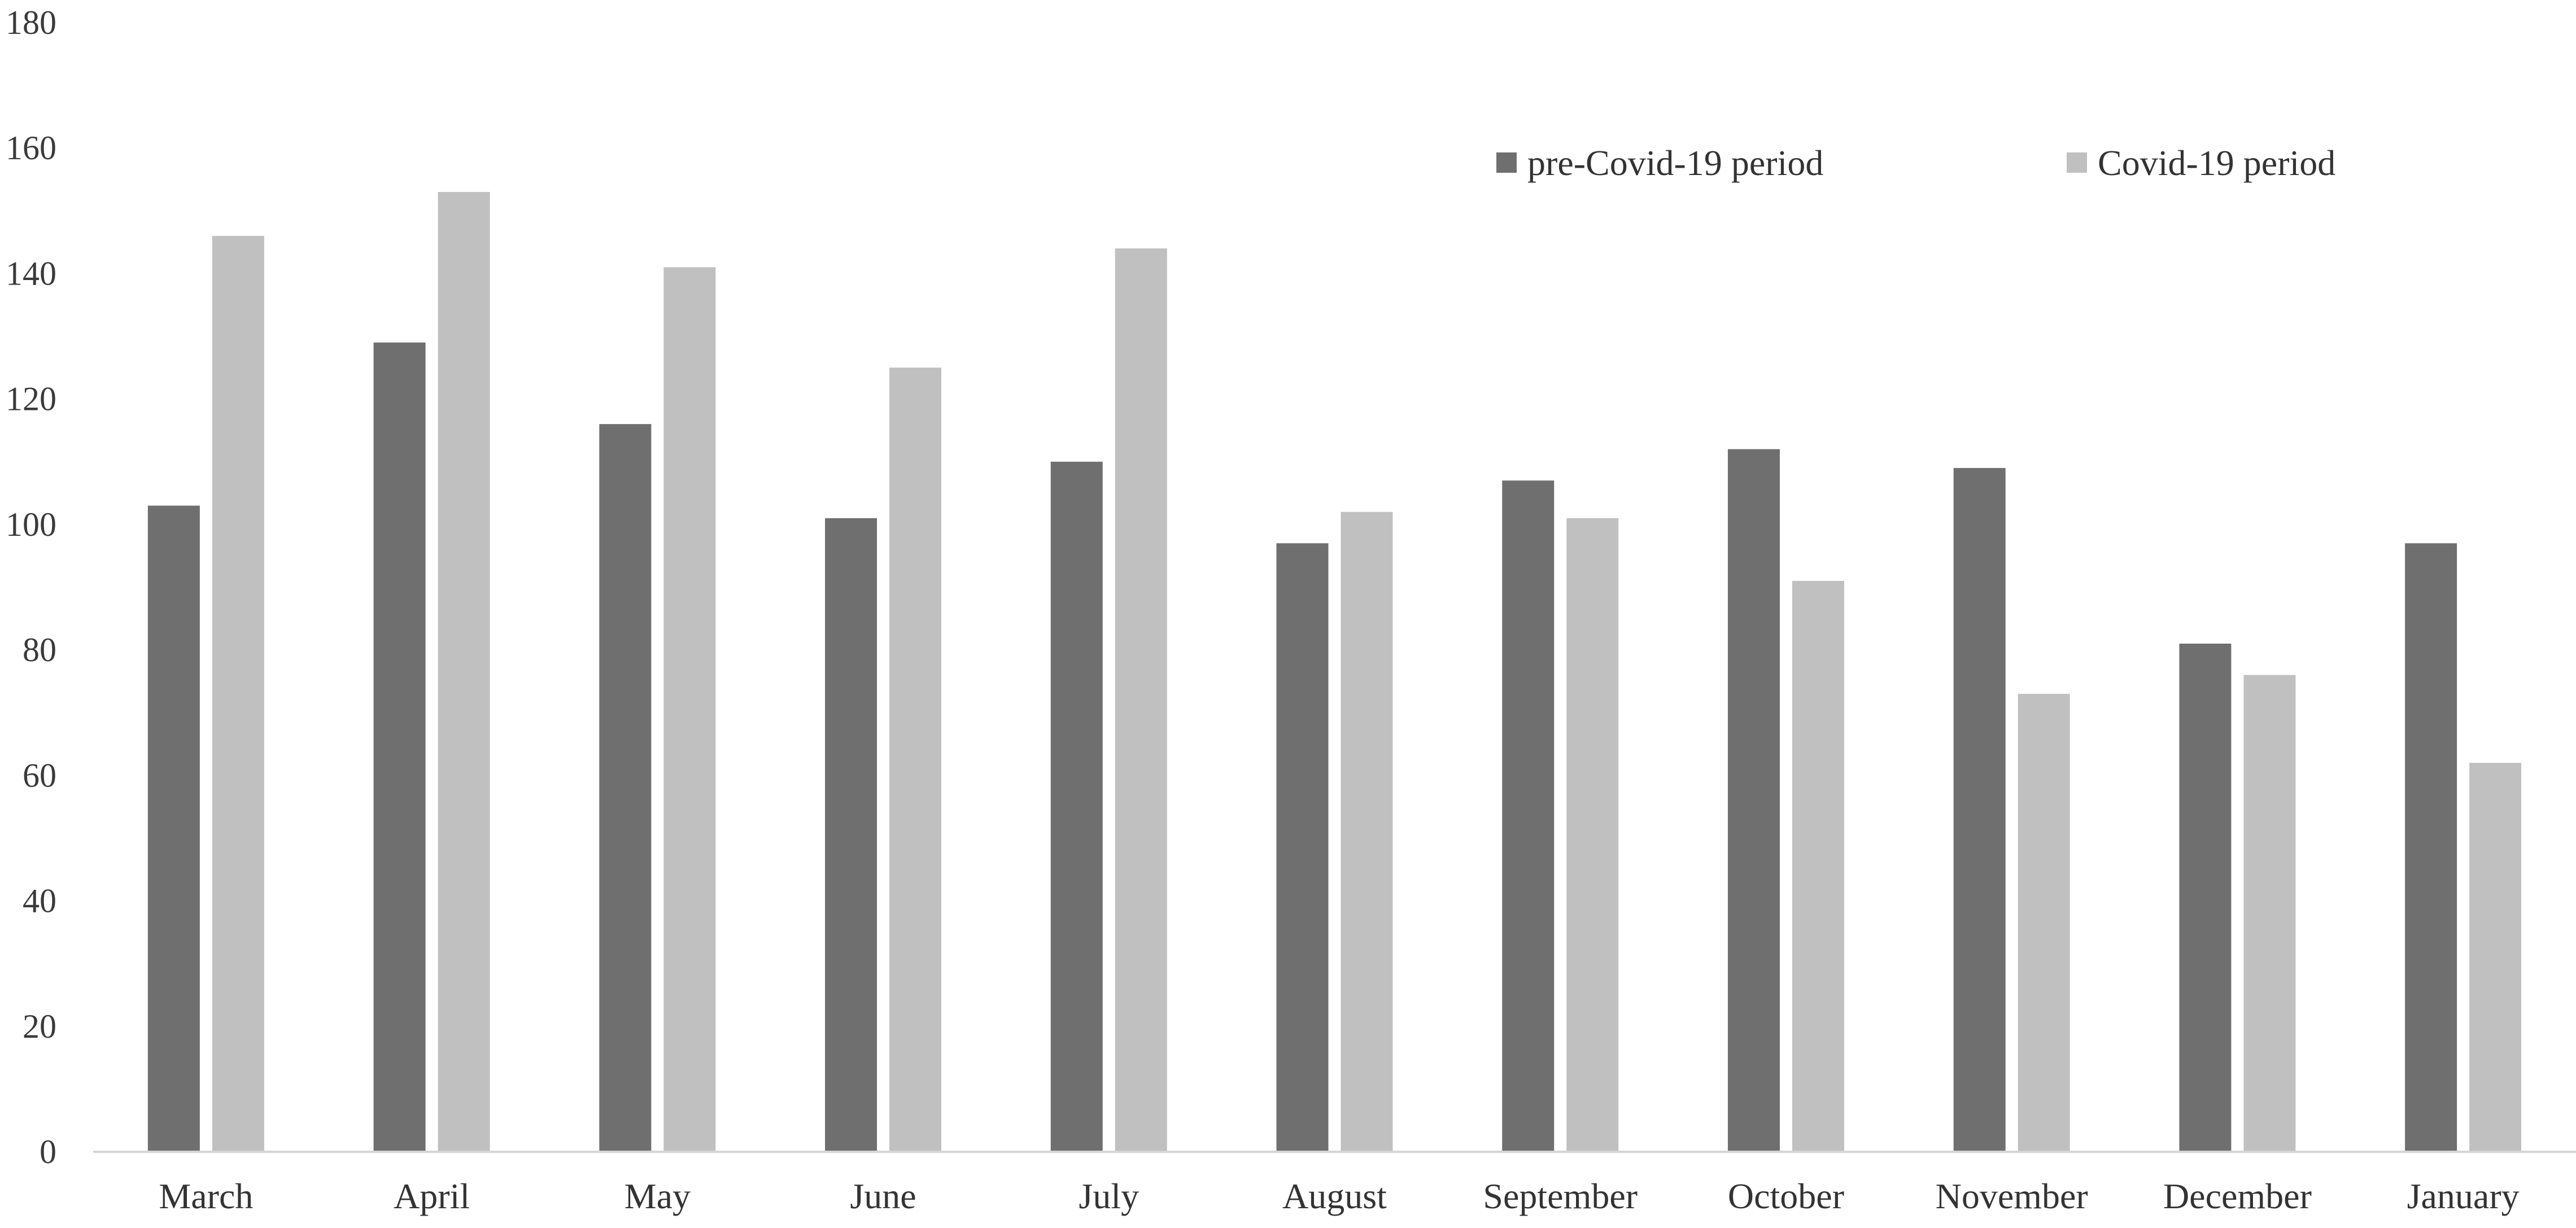 The image size is (2576, 1228). Describe the element at coordinates (1675, 163) in the screenshot. I see `legend-label: pre-Covid-19 period` at that location.